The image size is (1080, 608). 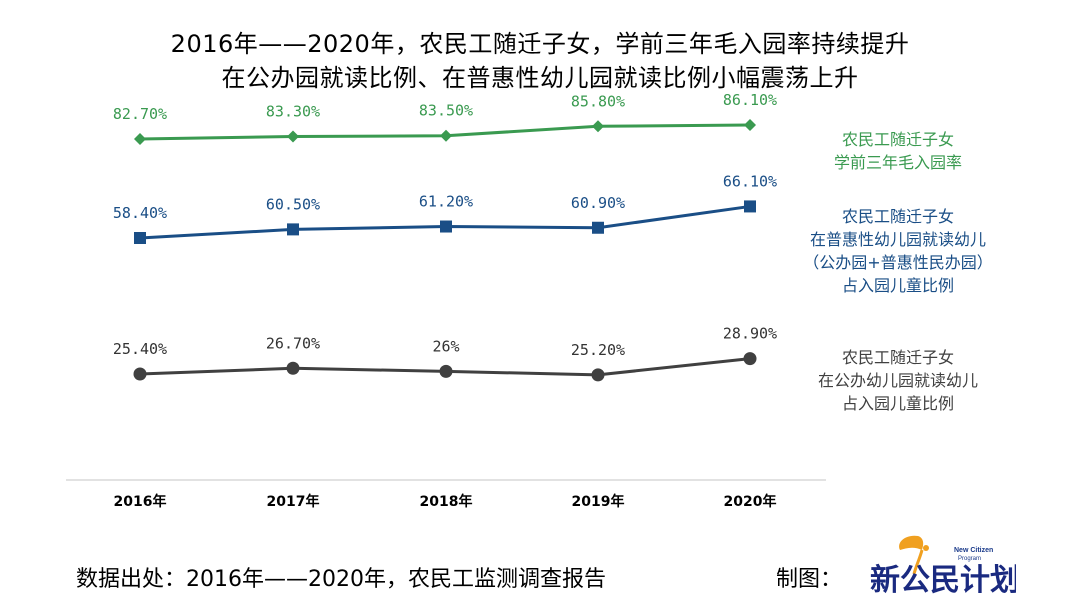 What do you see at coordinates (293, 112) in the screenshot?
I see `data-label: 83.30%` at bounding box center [293, 112].